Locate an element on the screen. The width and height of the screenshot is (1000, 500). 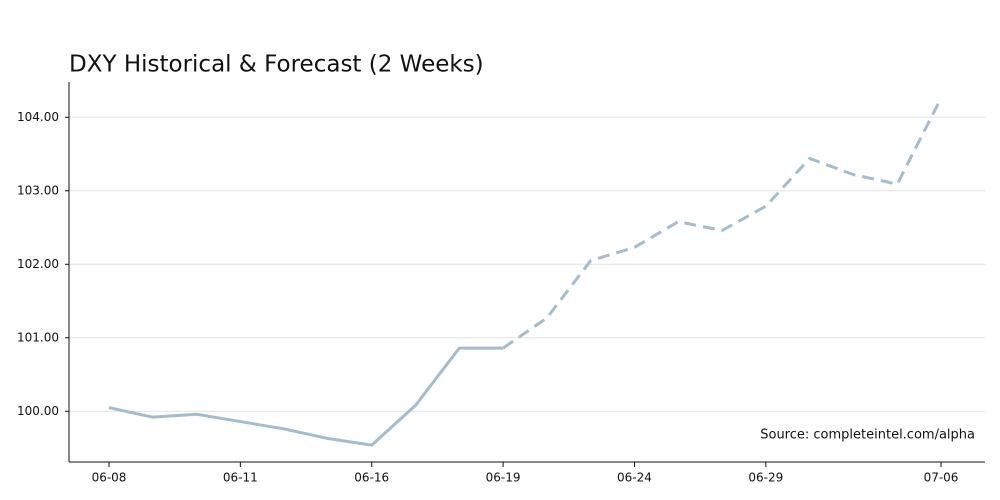
y-tick-label: 101.00 is located at coordinates (38, 337).